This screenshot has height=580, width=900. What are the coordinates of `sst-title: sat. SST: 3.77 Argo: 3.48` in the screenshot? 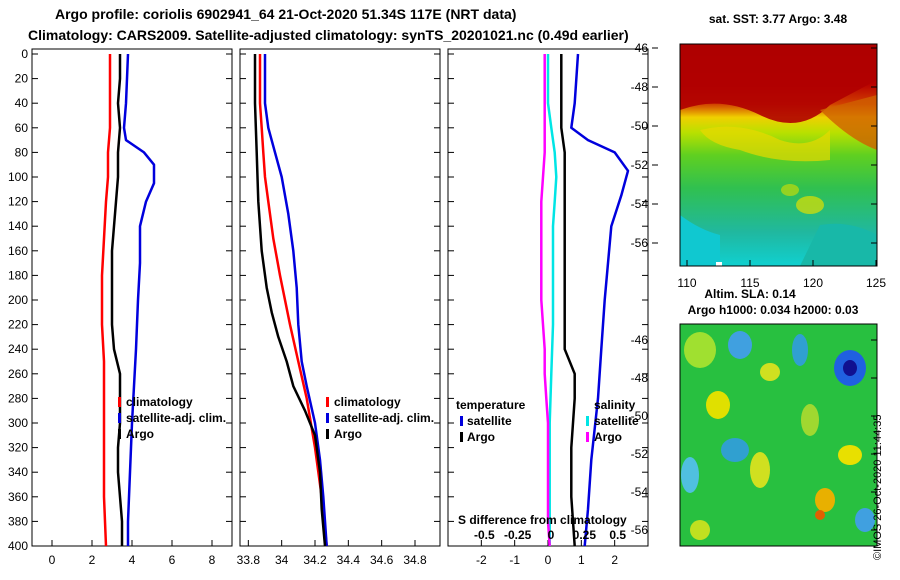 It's located at (778, 19).